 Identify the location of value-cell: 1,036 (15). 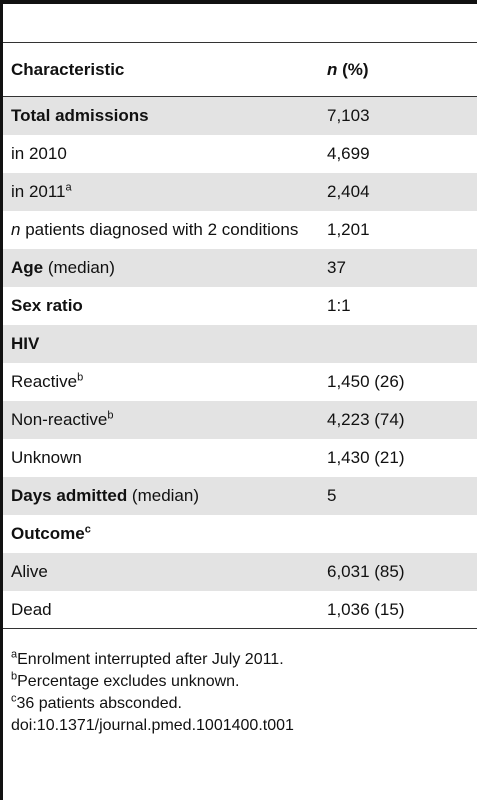
(398, 610).